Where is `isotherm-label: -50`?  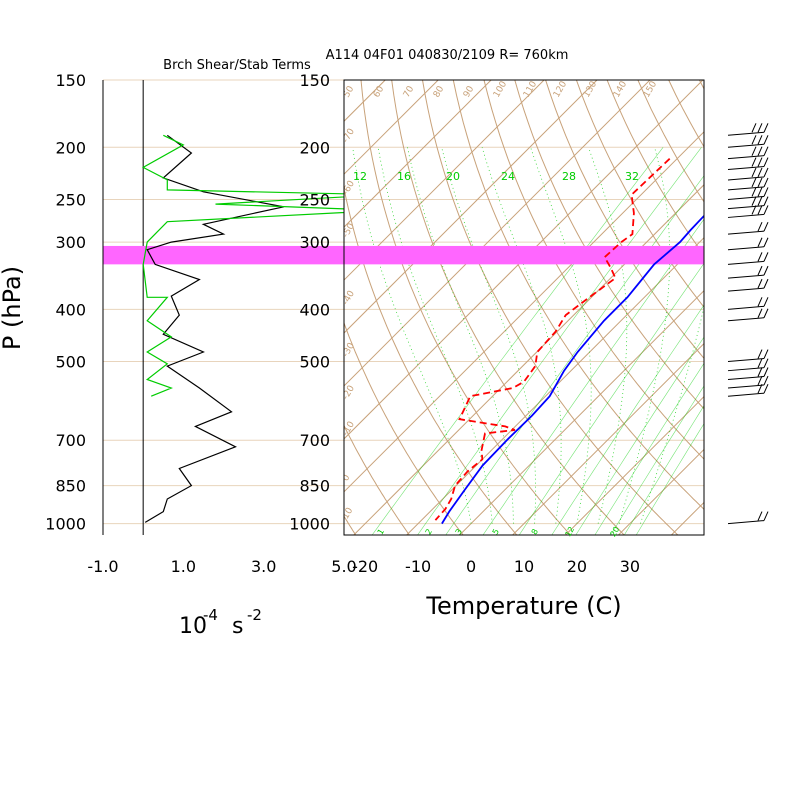
isotherm-label: -50 is located at coordinates (349, 231).